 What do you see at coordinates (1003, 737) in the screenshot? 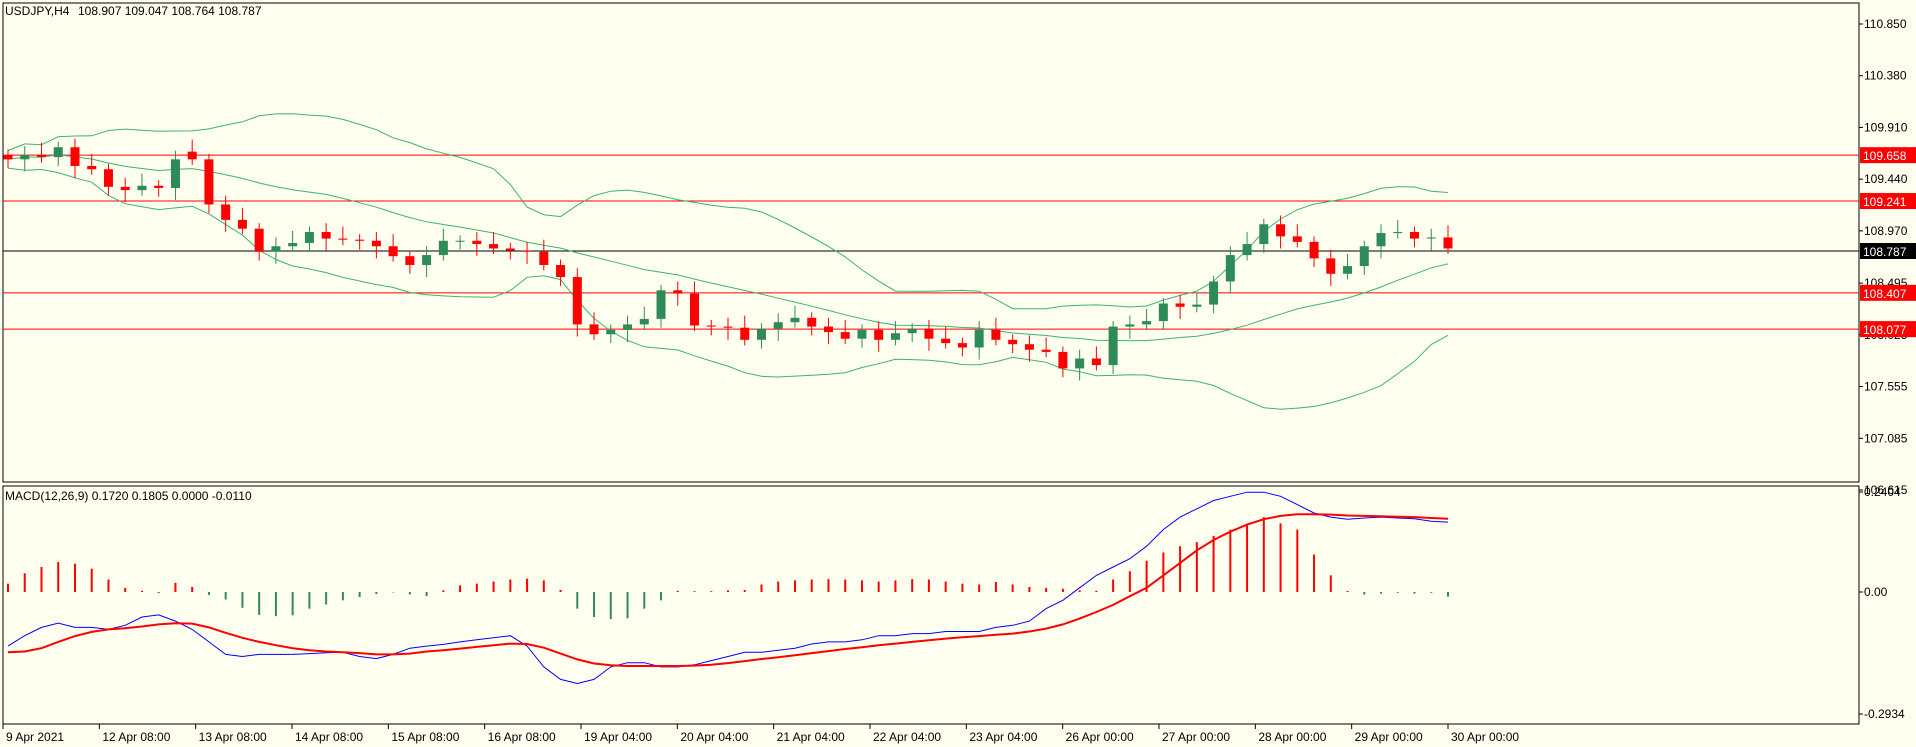
I see `time-axis-label: 23 Apr 04:00` at bounding box center [1003, 737].